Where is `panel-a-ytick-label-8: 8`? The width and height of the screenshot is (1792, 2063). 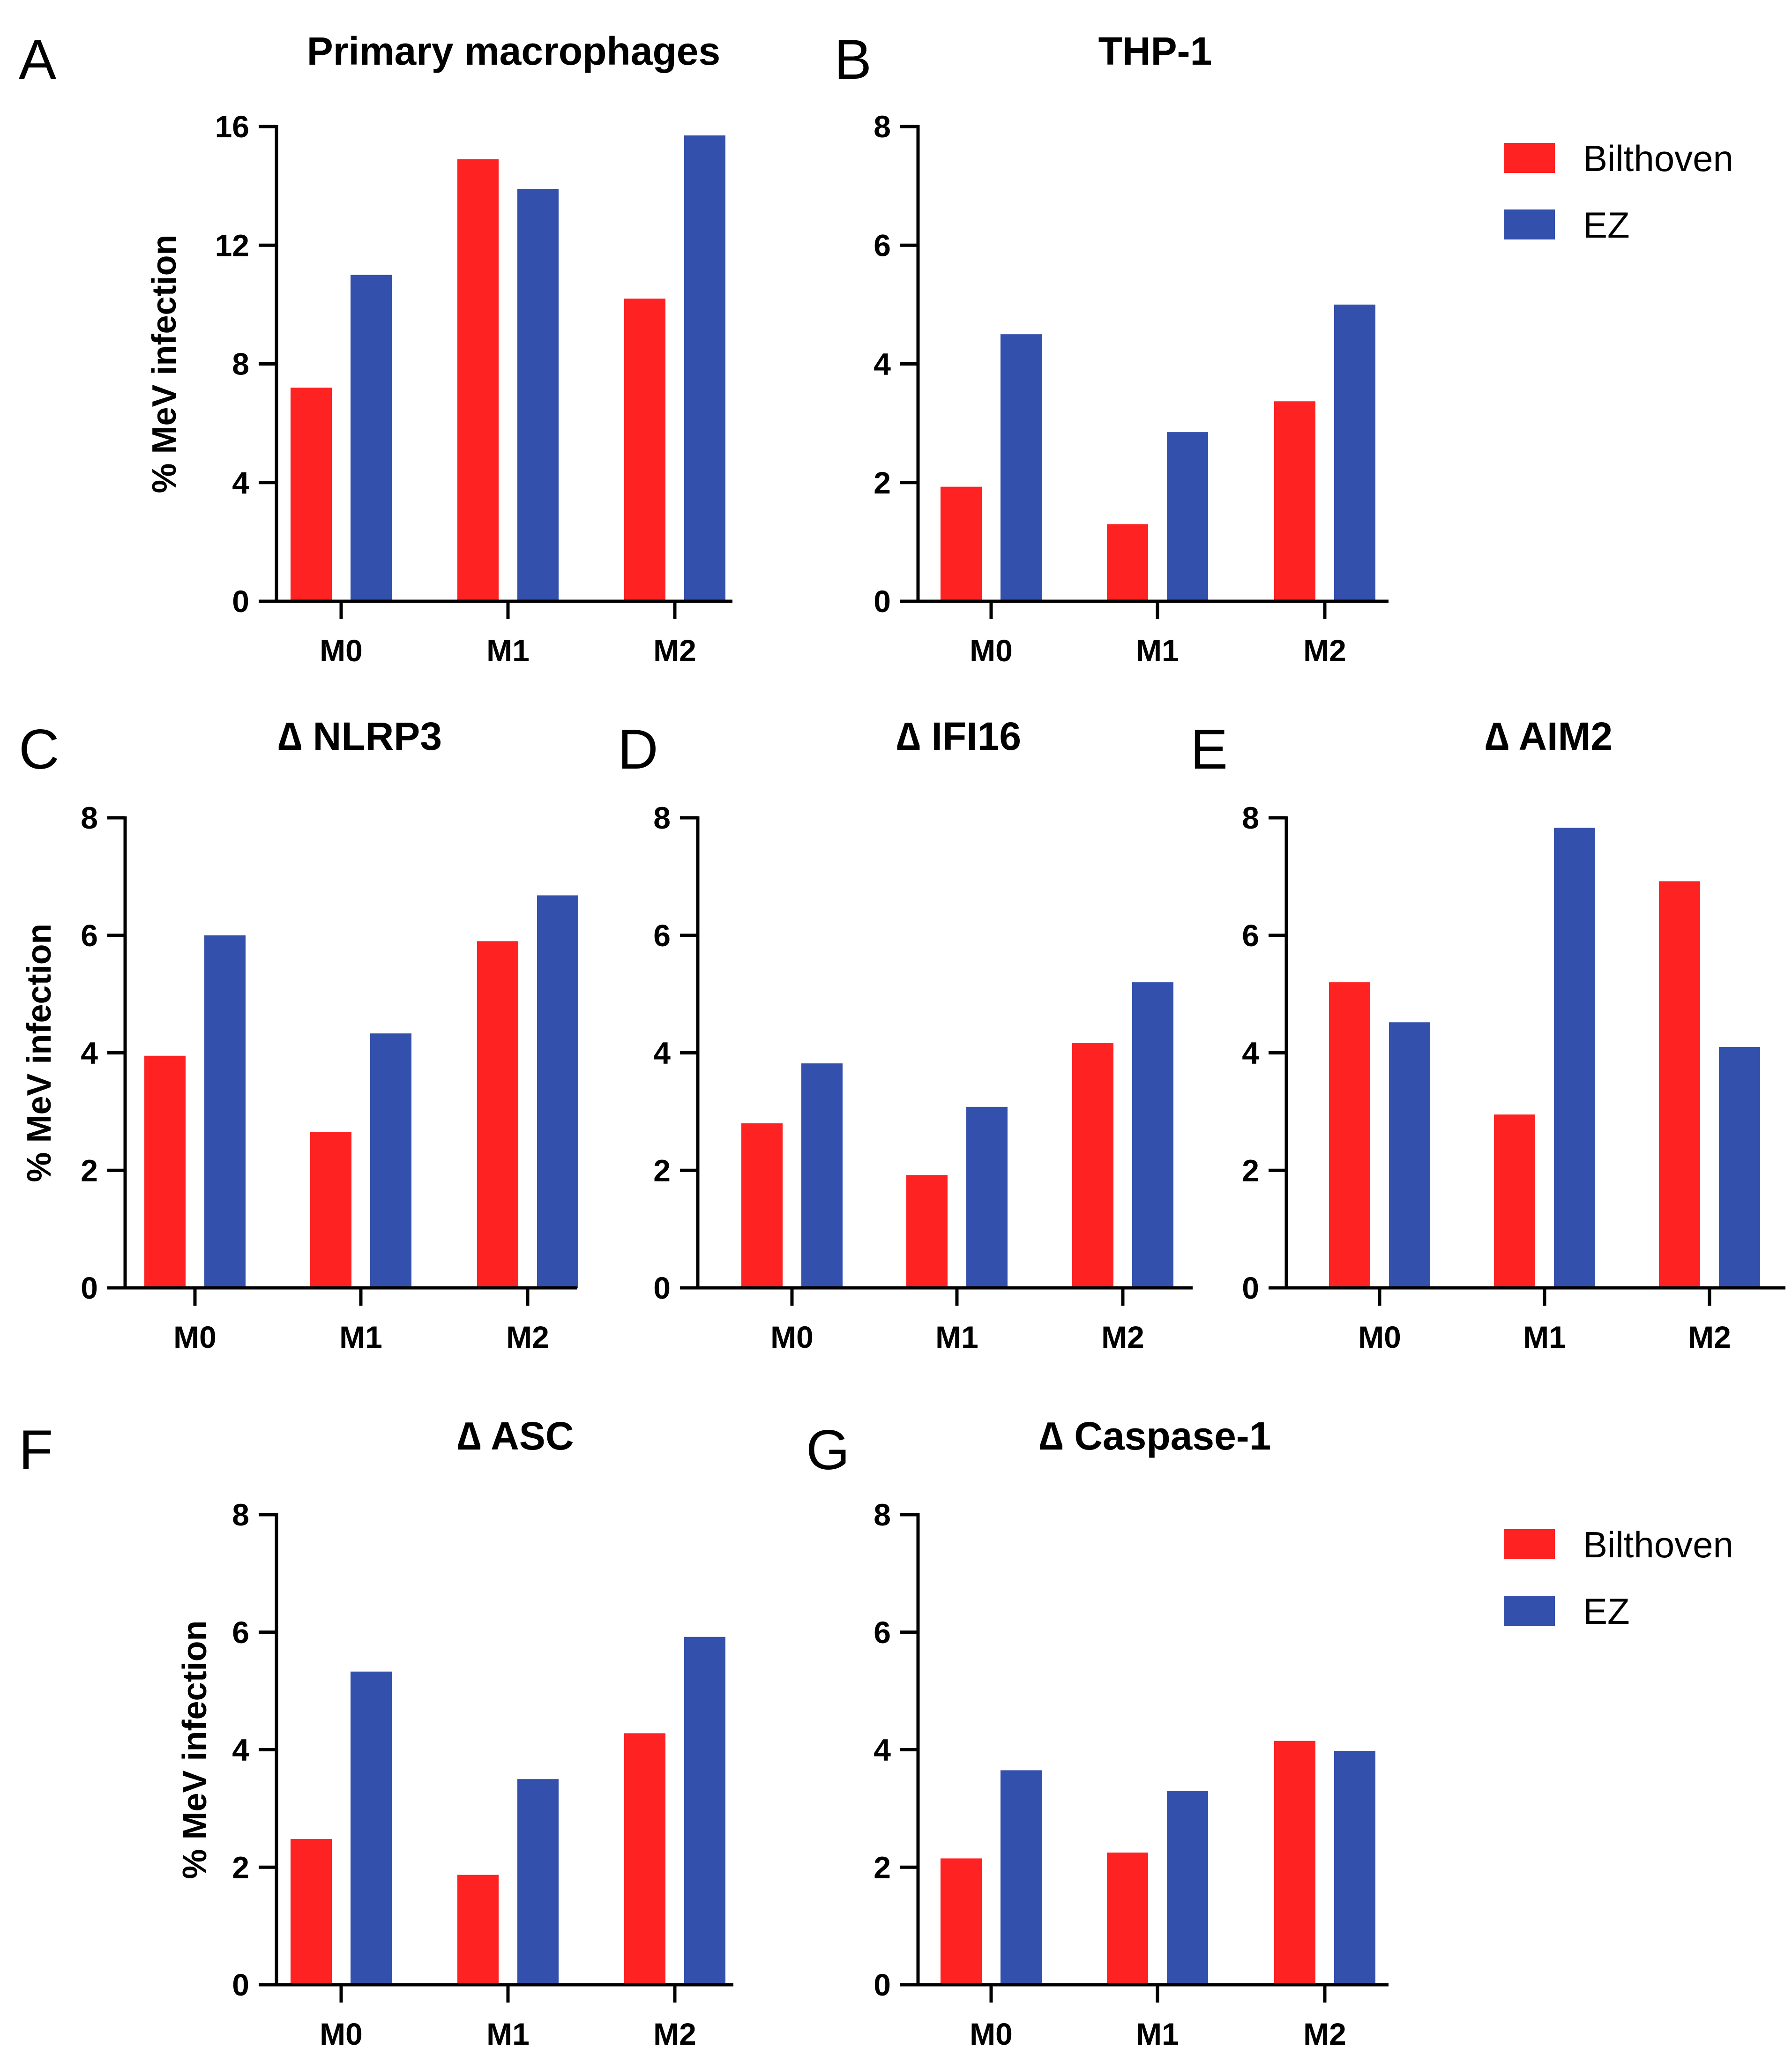
panel-a-ytick-label-8: 8 is located at coordinates (240, 364).